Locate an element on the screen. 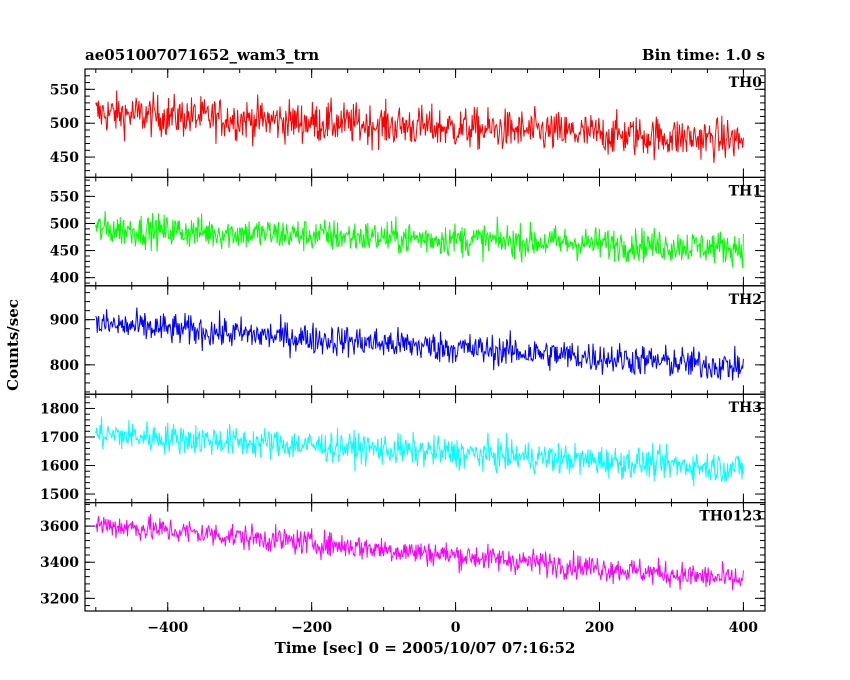  panel-th0123: 3200 3400 3600 TH0123 is located at coordinates (403, 557).